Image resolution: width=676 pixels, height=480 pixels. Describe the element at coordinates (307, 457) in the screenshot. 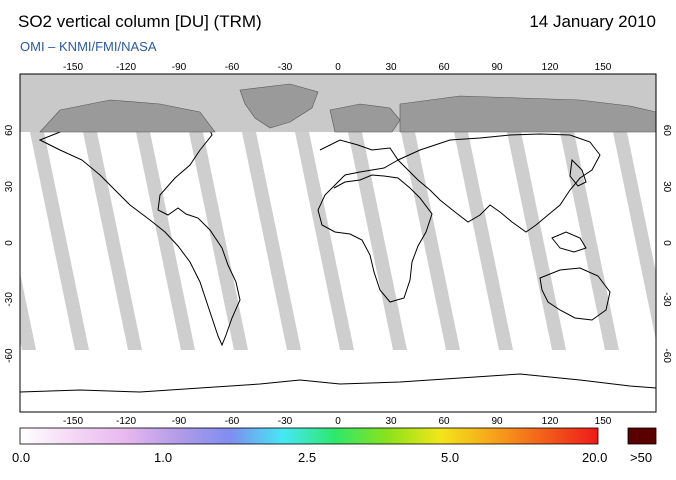

I see `colorbar-label-2: 2.5` at that location.